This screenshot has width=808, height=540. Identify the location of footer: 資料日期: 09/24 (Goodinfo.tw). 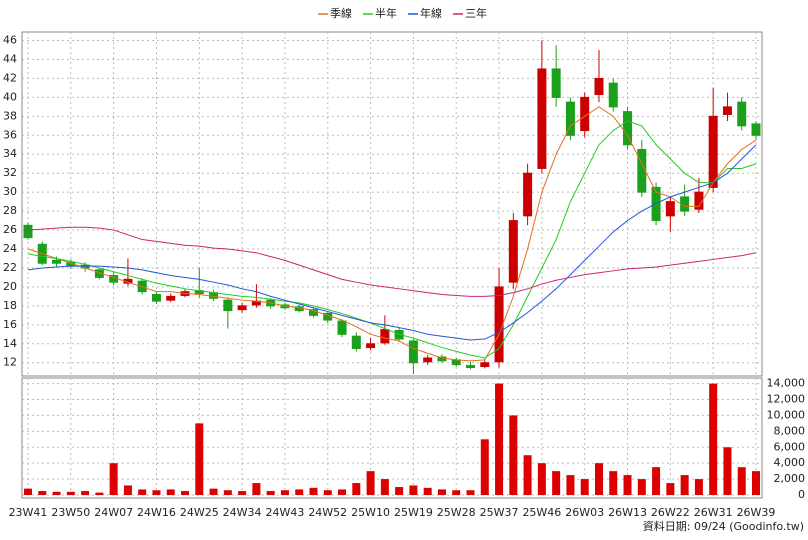
(723, 526).